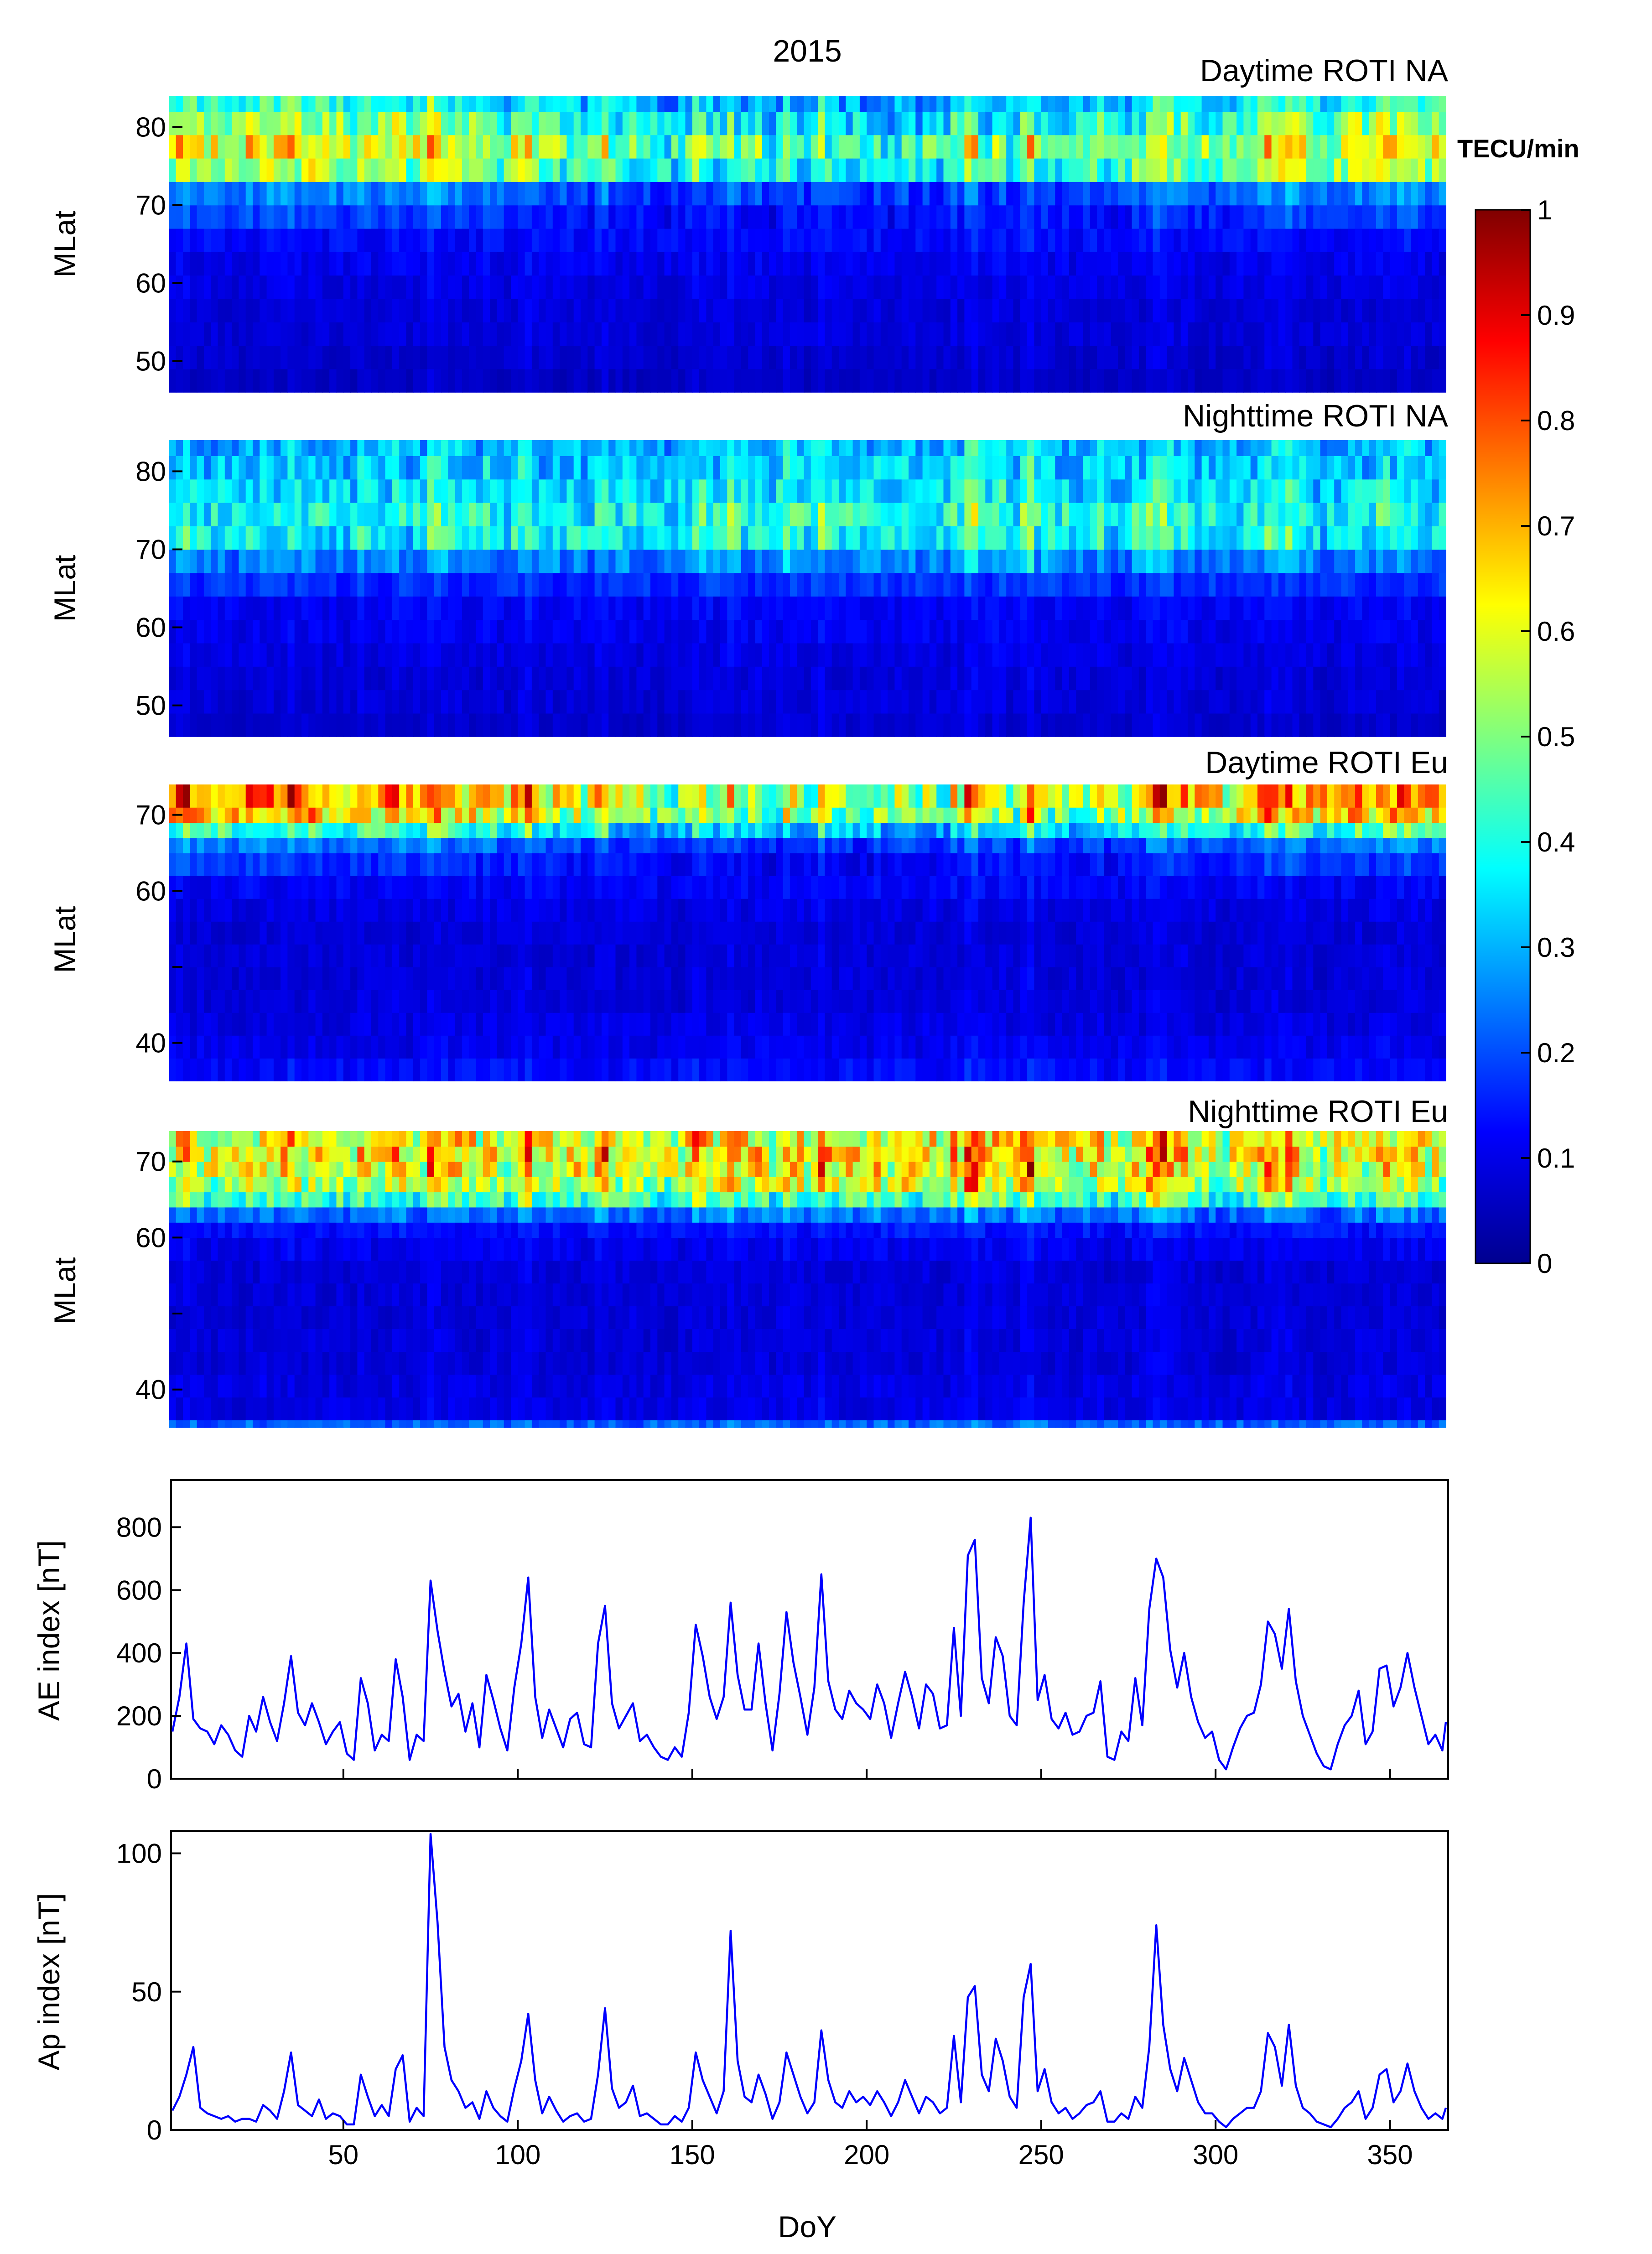 This screenshot has width=1652, height=2254. I want to click on panel-title: Daytime ROTI NA, so click(1325, 70).